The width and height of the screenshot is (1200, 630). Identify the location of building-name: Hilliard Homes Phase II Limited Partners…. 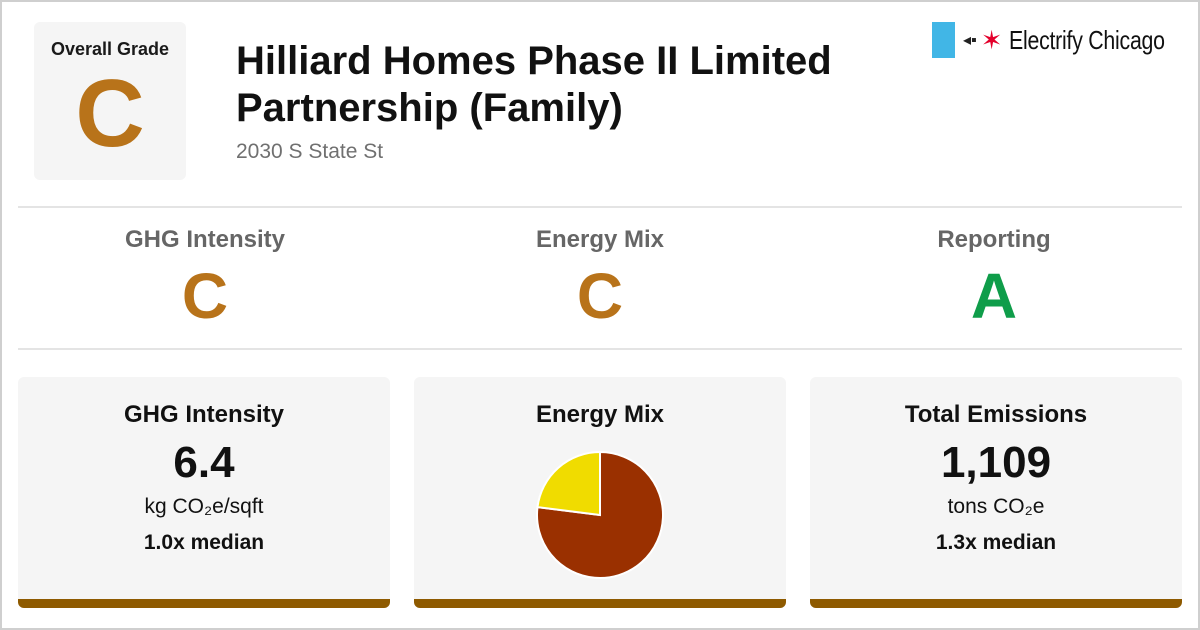
(534, 84).